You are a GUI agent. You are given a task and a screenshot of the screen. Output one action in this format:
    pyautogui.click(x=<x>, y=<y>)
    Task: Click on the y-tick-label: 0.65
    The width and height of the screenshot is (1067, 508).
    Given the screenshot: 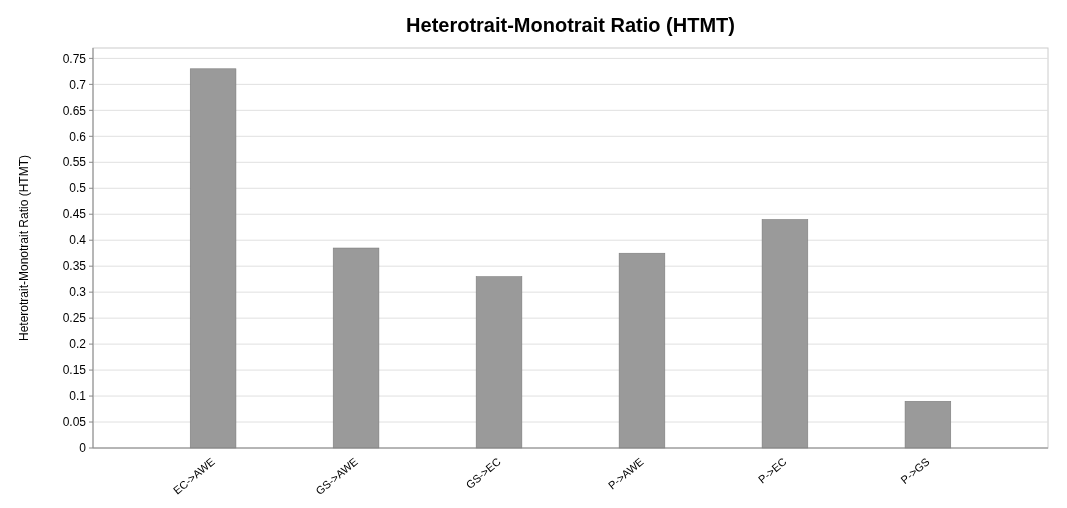 What is the action you would take?
    pyautogui.click(x=74, y=110)
    